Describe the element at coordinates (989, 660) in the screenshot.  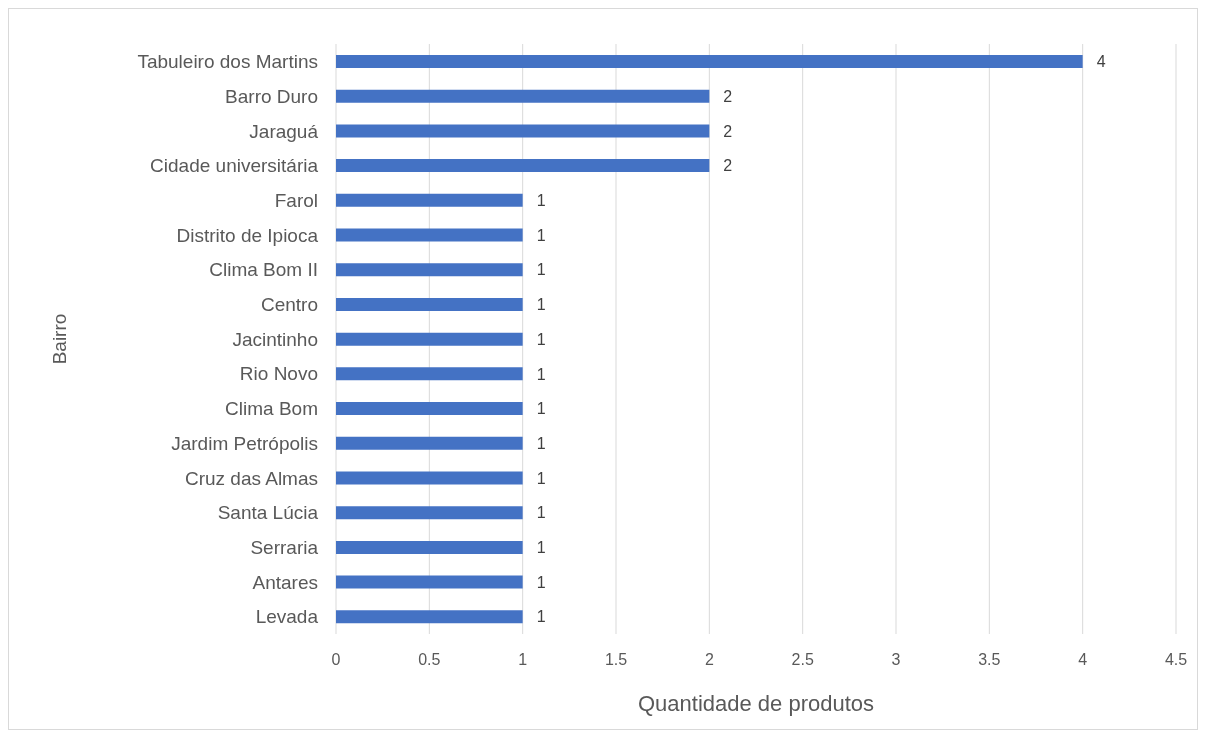
I see `x-tick-label: 3.5` at that location.